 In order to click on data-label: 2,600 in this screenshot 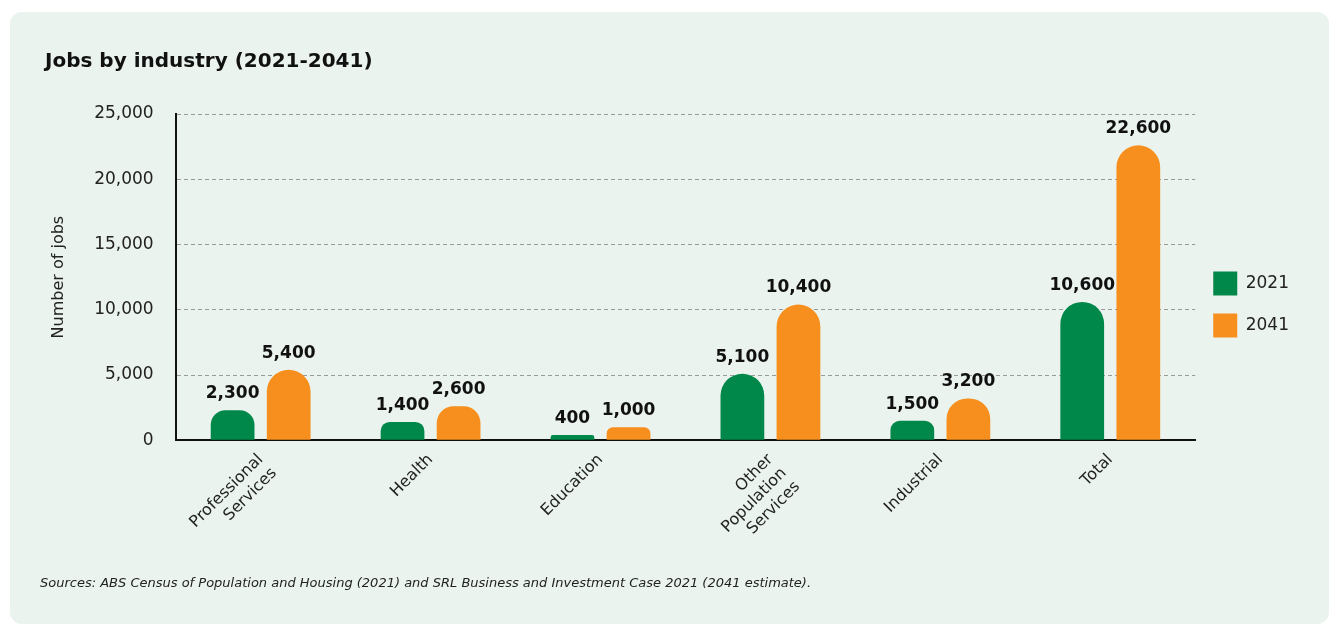, I will do `click(458, 388)`.